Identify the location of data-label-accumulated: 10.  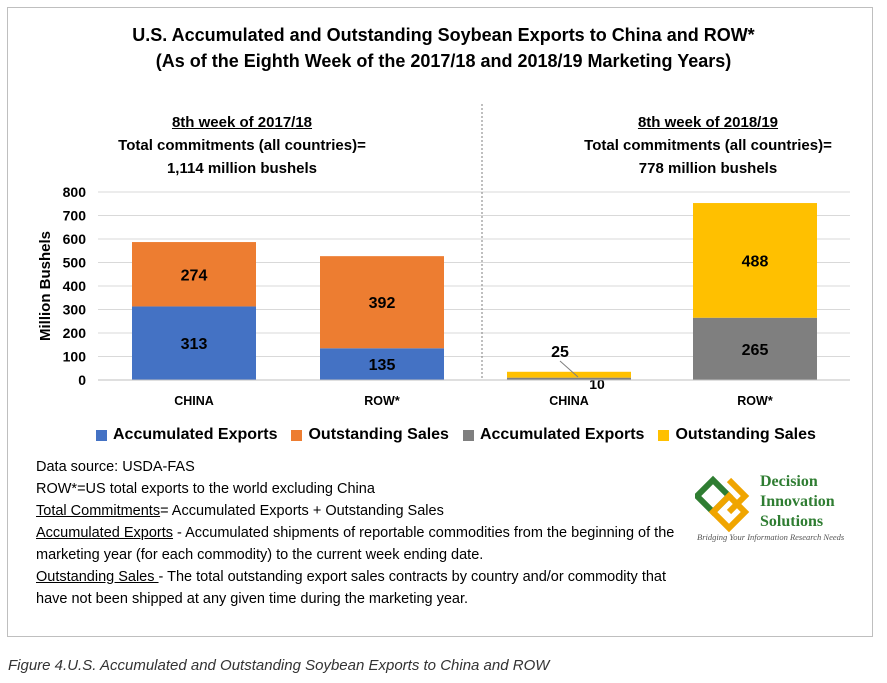
(597, 384).